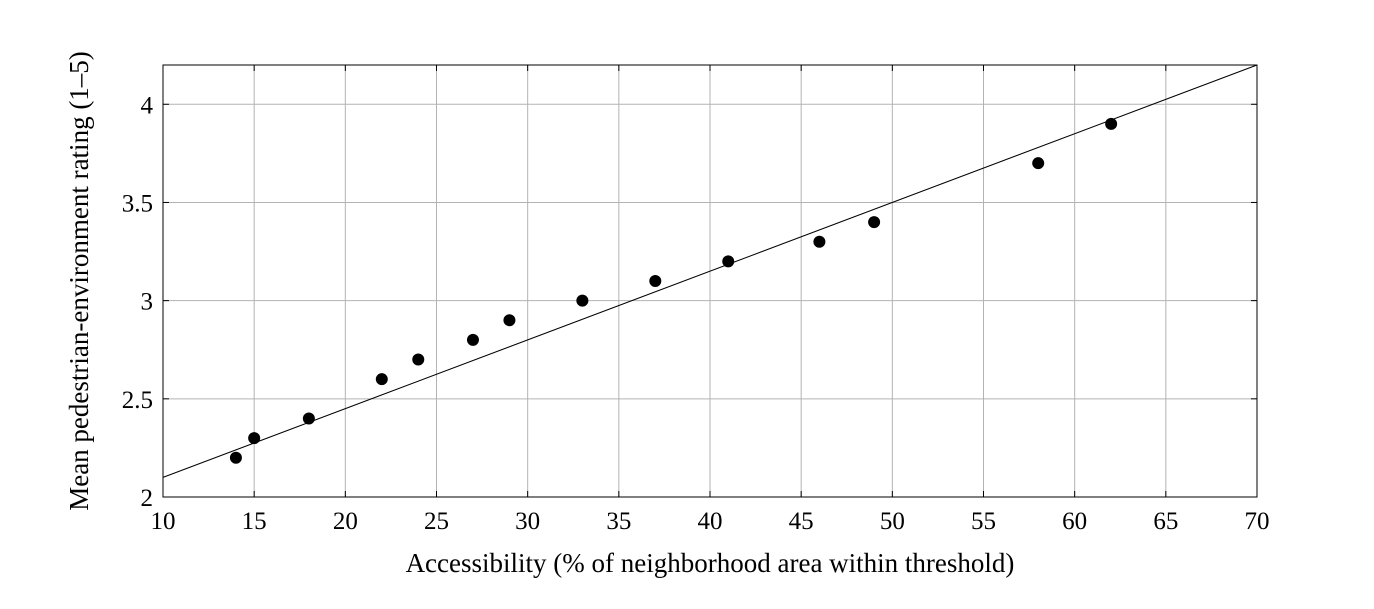  I want to click on x-tick-label: 45, so click(801, 521).